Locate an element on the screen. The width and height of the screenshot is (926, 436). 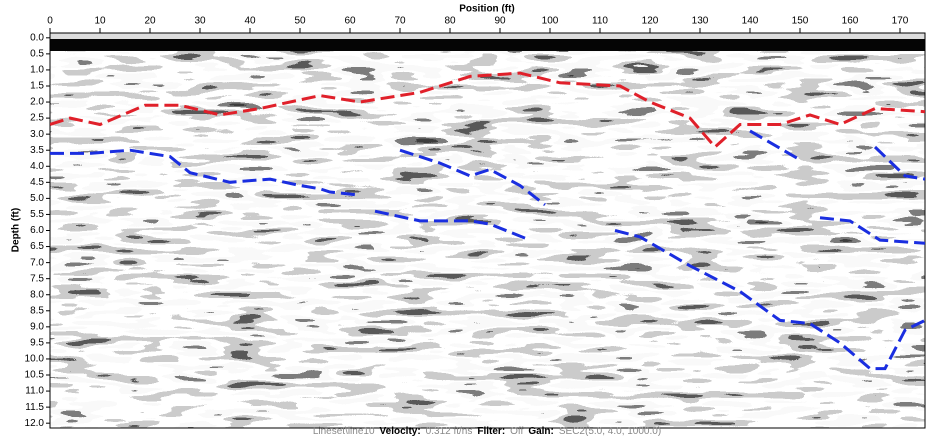
y-tick-label: 0.5 is located at coordinates (37, 54).